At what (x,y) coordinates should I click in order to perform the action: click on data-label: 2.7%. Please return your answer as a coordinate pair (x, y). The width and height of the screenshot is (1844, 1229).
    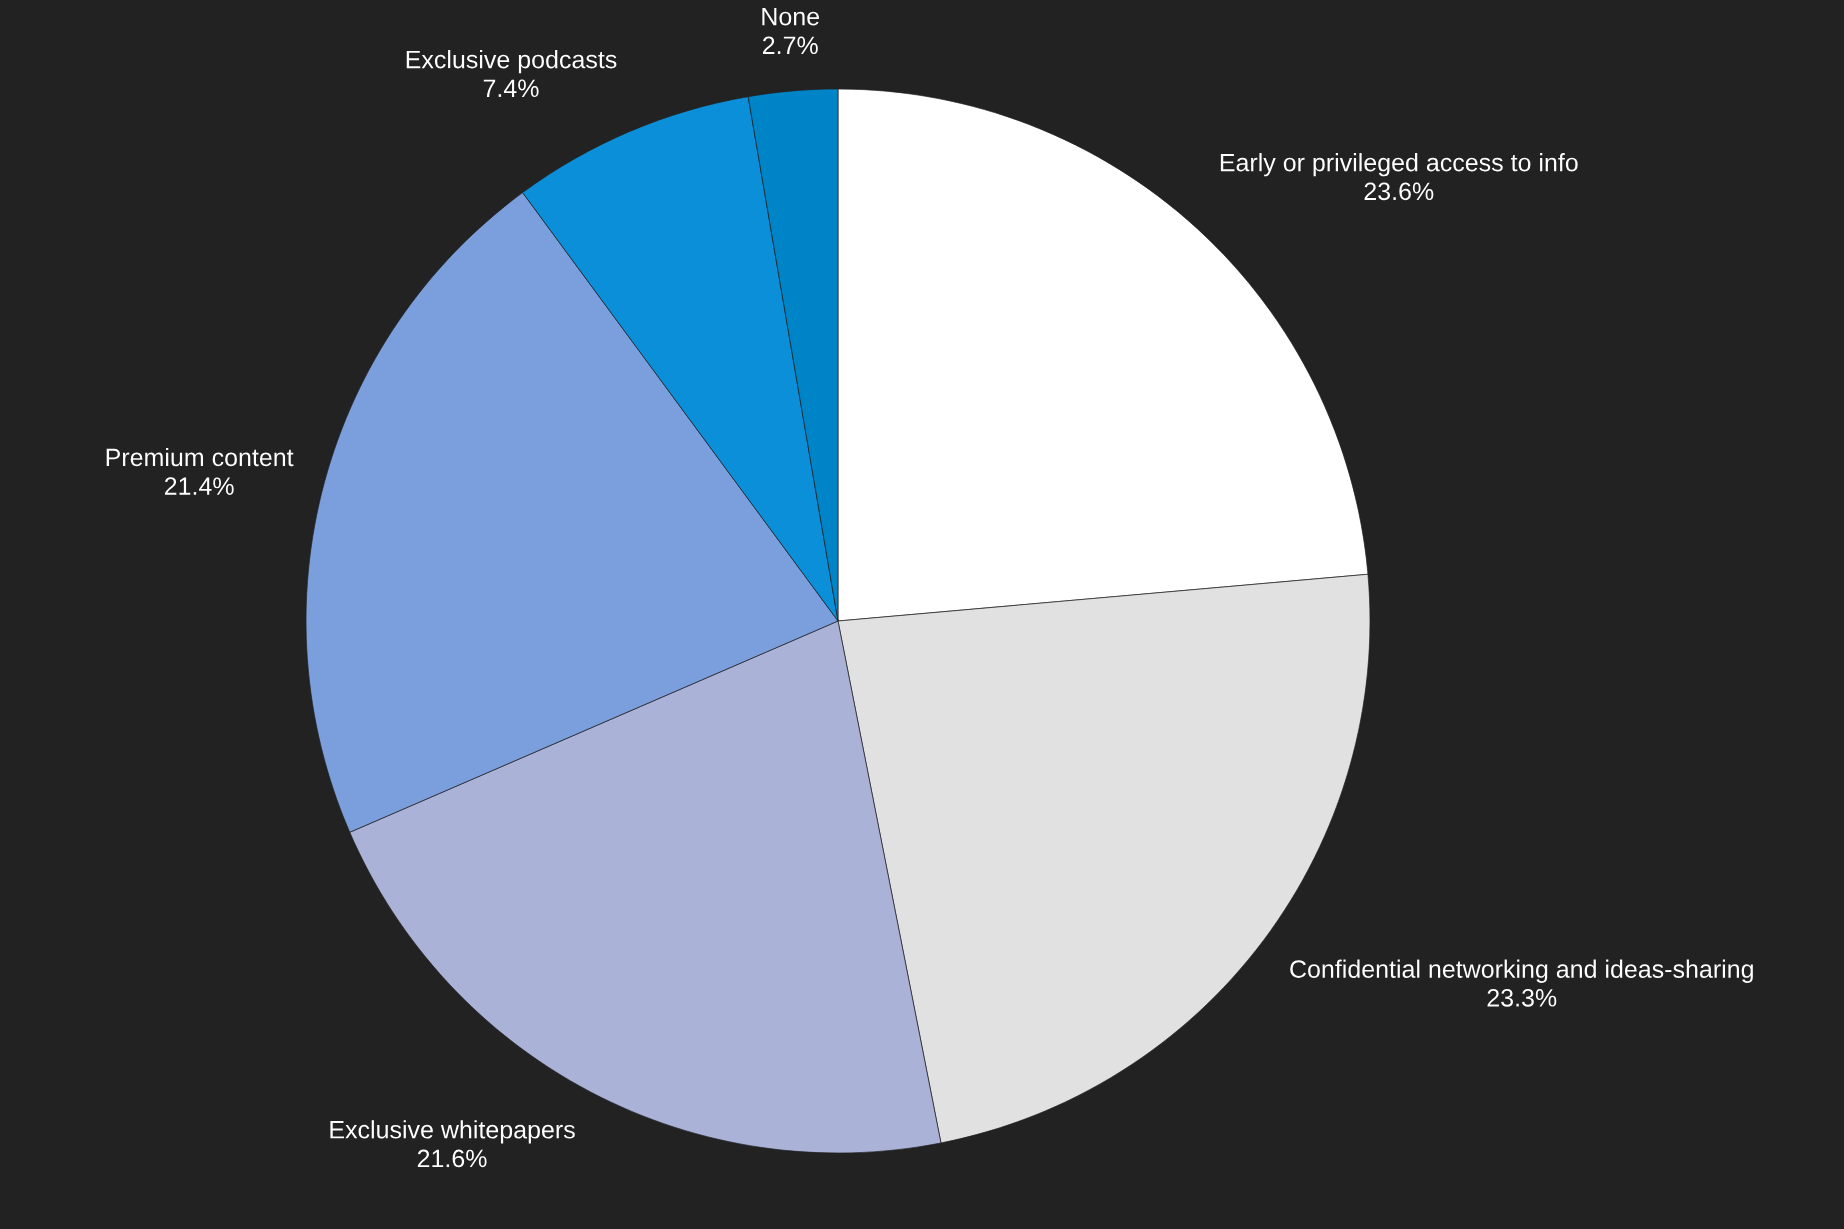
    Looking at the image, I should click on (790, 45).